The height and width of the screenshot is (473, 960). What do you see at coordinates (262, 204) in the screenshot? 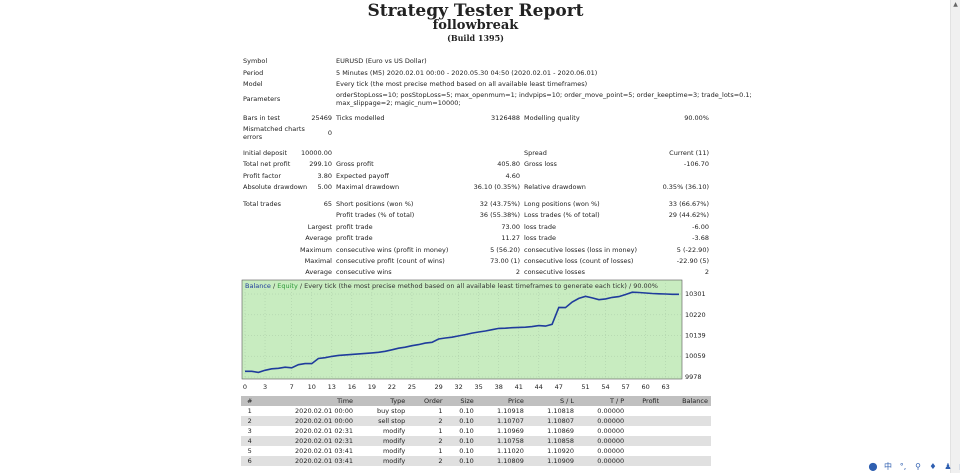
I see `trades-label: Total trades` at bounding box center [262, 204].